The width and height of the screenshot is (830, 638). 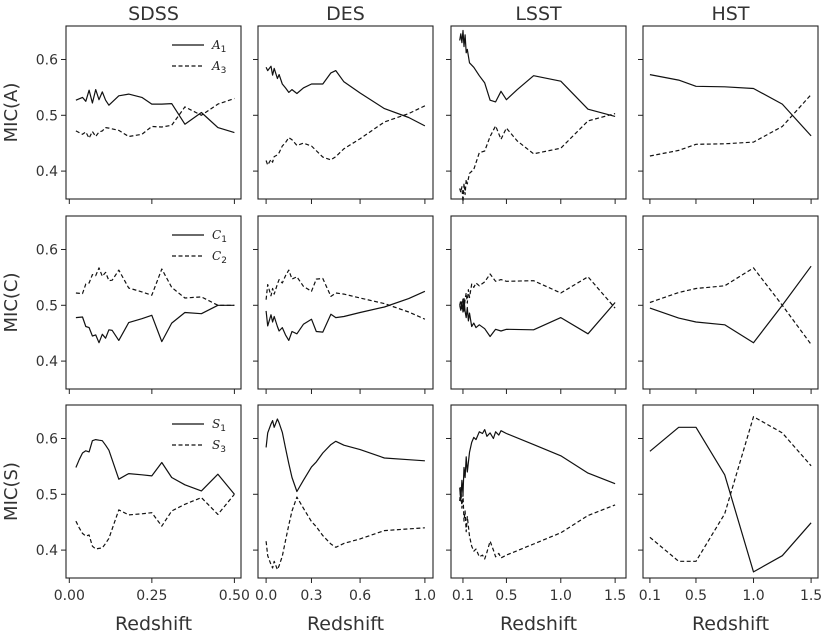 I want to click on series-line-A3-lsst, so click(x=537, y=158).